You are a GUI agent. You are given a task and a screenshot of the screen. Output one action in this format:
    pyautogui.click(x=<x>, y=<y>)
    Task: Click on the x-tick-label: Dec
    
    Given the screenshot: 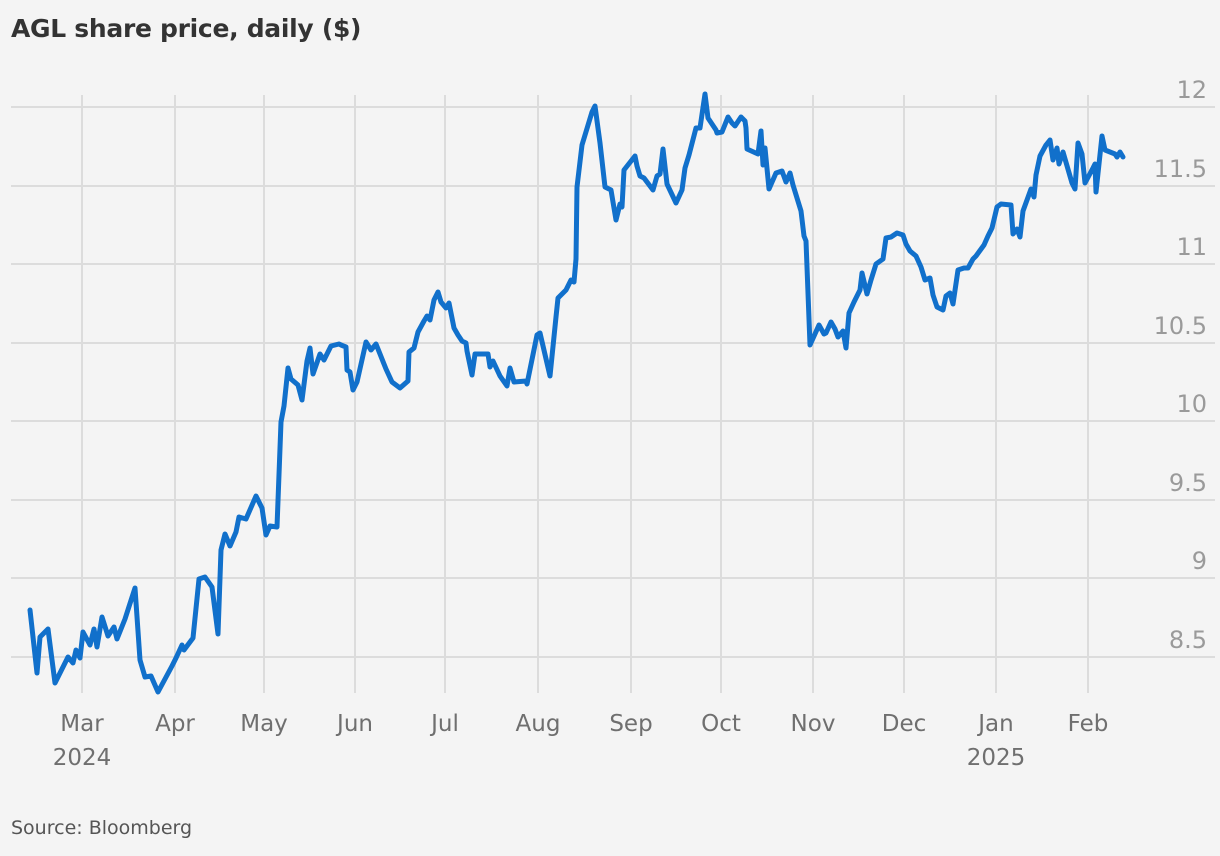 What is the action you would take?
    pyautogui.click(x=904, y=724)
    